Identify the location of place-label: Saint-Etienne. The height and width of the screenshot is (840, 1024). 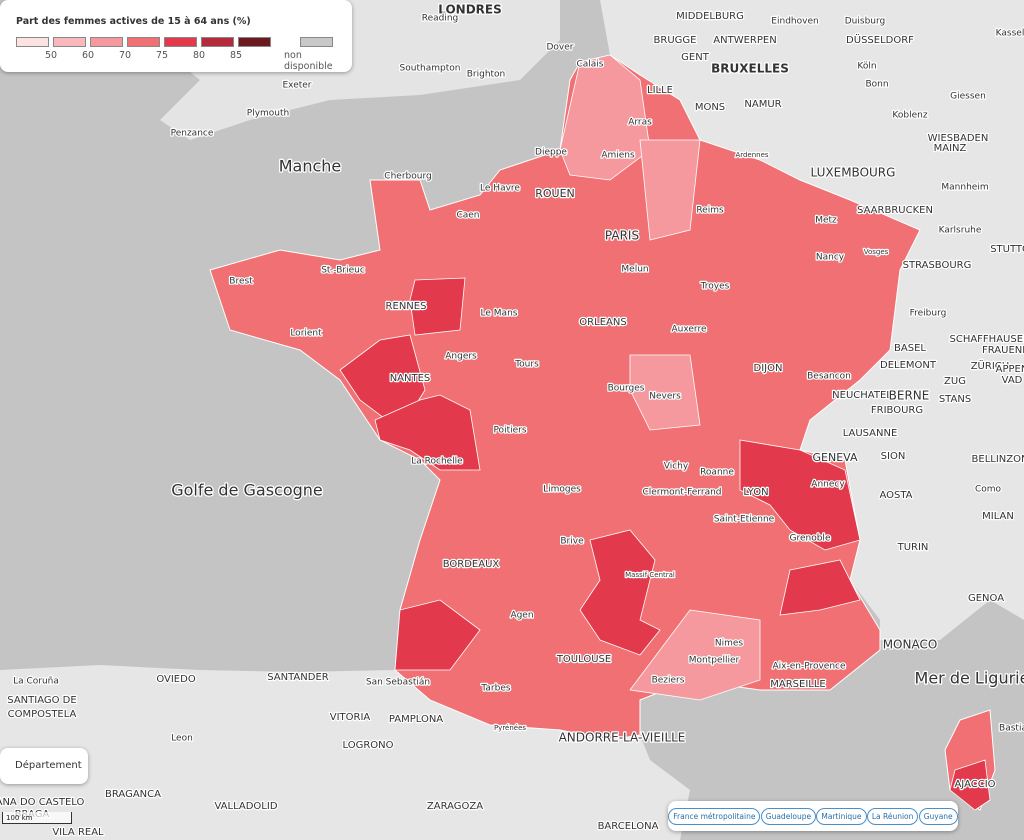
(744, 520).